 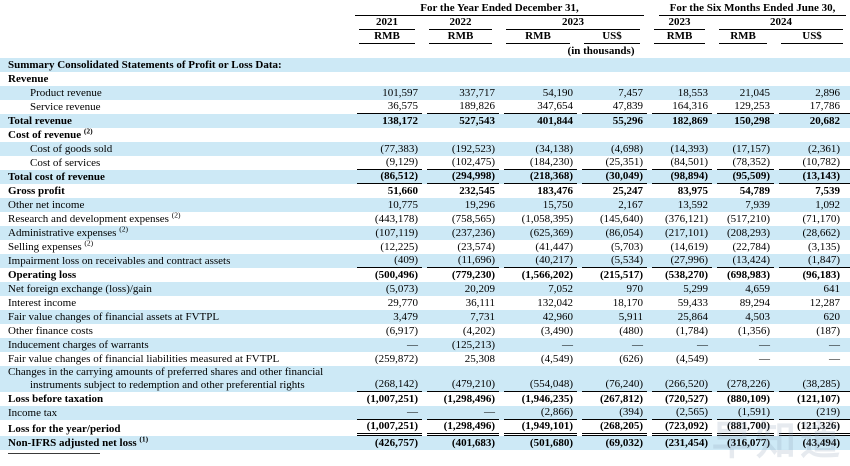 I want to click on cell-value: (1,946,235), so click(x=547, y=399).